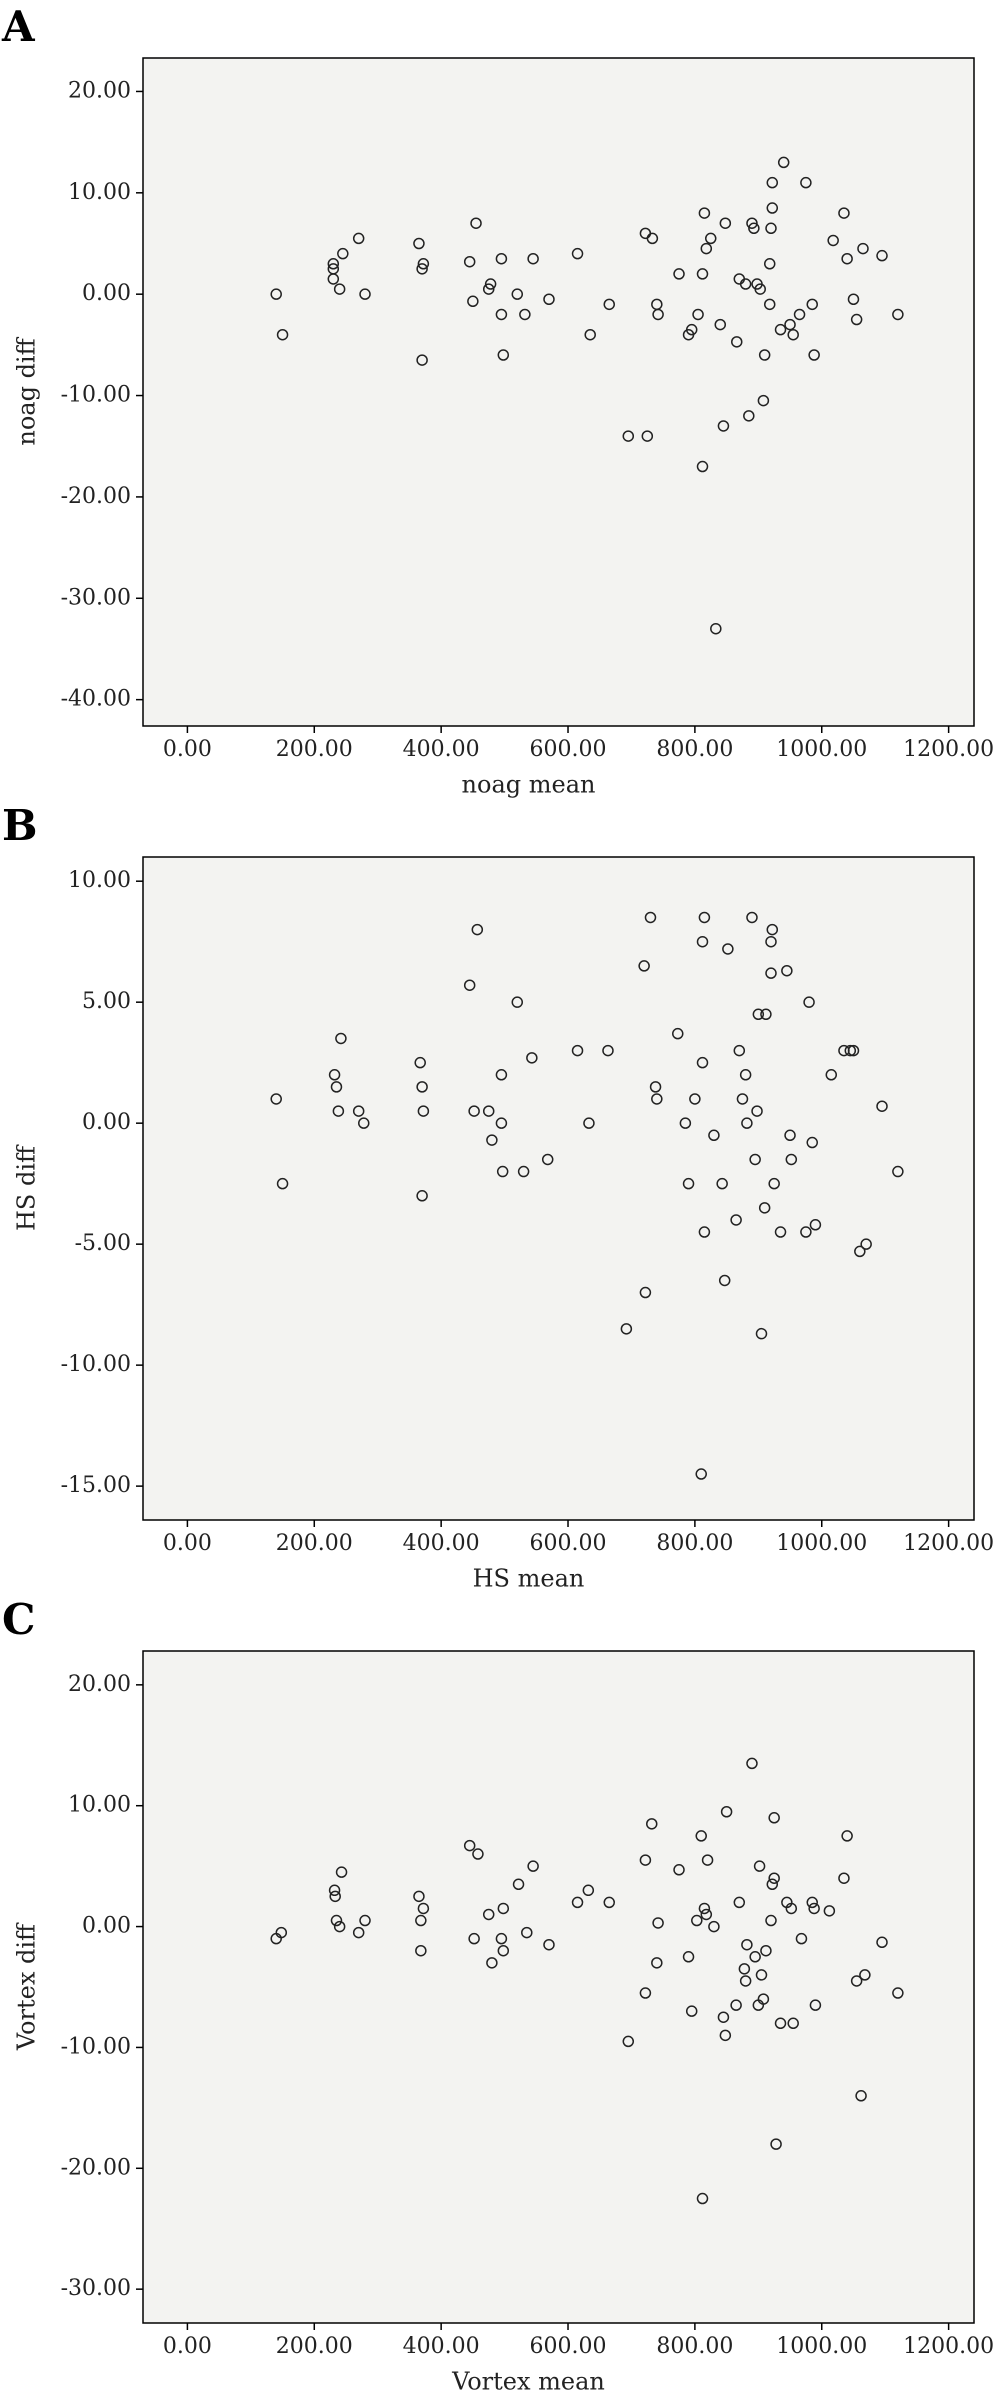  I want to click on y-axis-title: Vortex diff, so click(27, 1986).